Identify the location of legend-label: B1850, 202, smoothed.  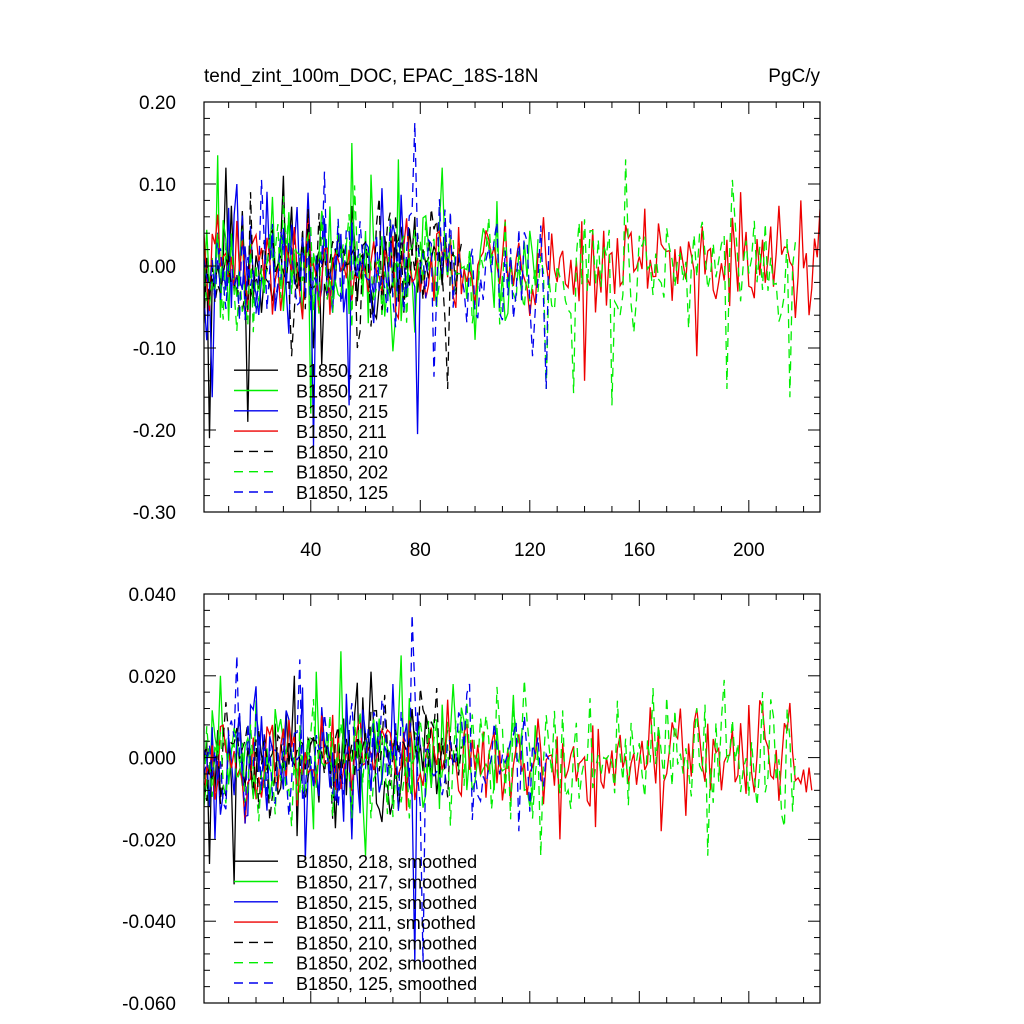
(386, 964).